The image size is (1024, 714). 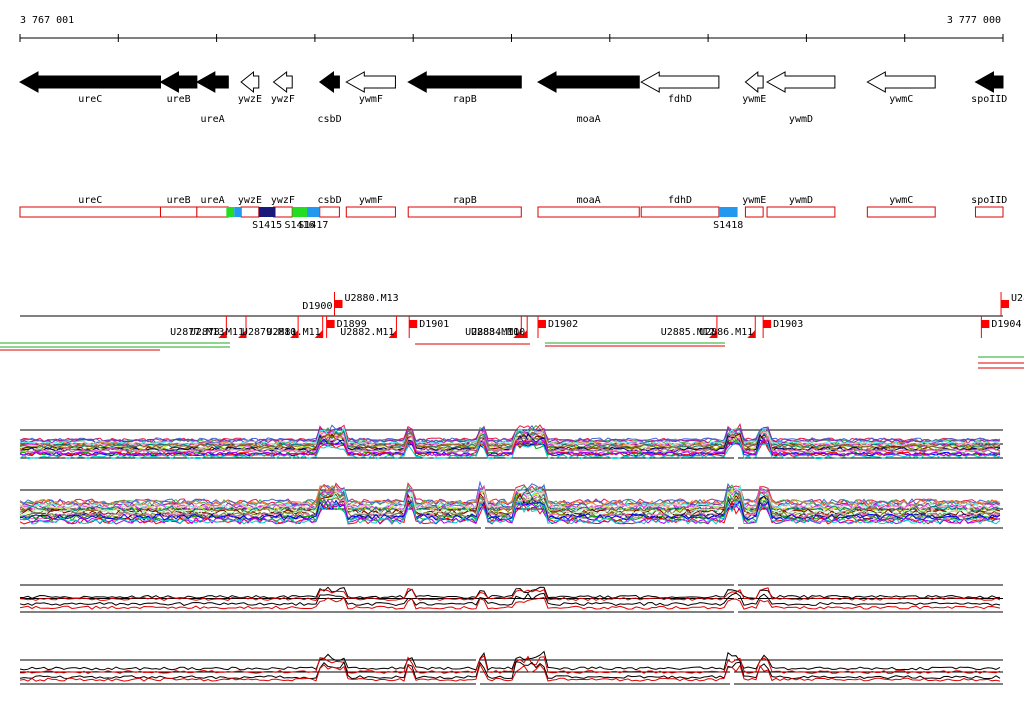 I want to click on gene-label-moaA: moaA, so click(x=589, y=119).